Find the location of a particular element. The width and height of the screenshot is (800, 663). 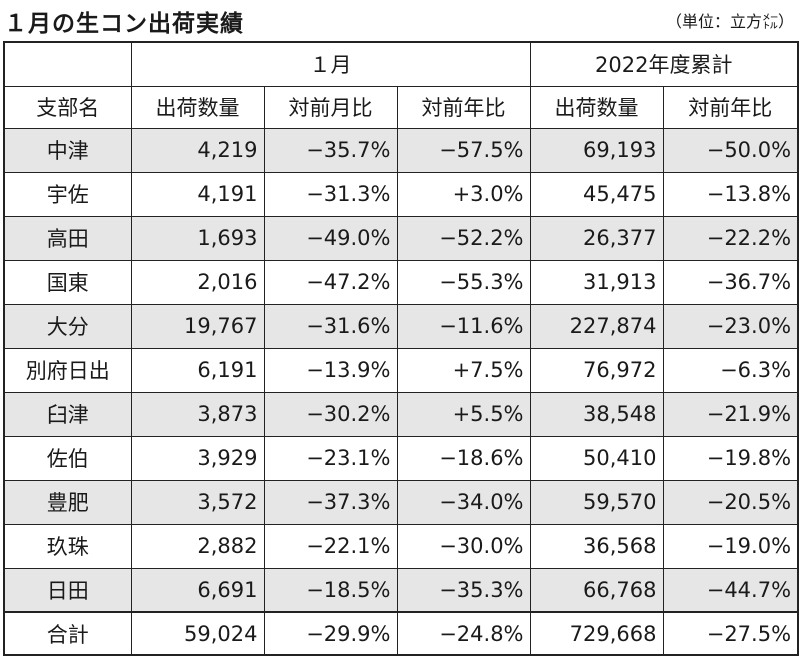

prev-year-ratio: −18.6% is located at coordinates (463, 458).